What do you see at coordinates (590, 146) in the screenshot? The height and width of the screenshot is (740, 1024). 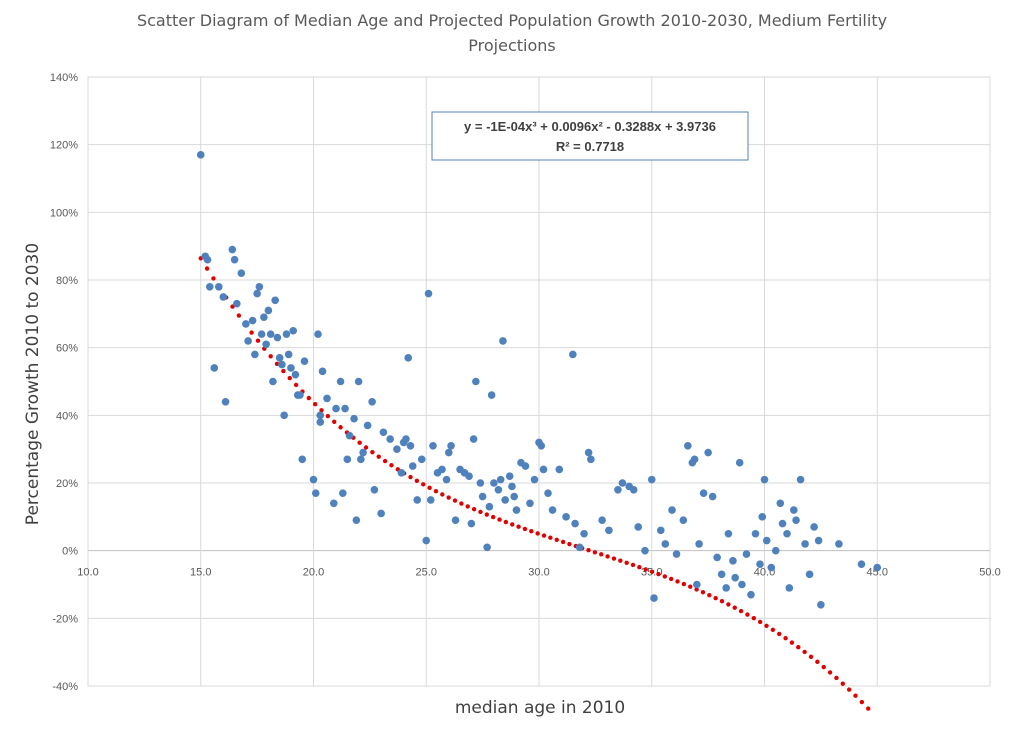 I see `trendline-r-squared: R² = 0.7718` at bounding box center [590, 146].